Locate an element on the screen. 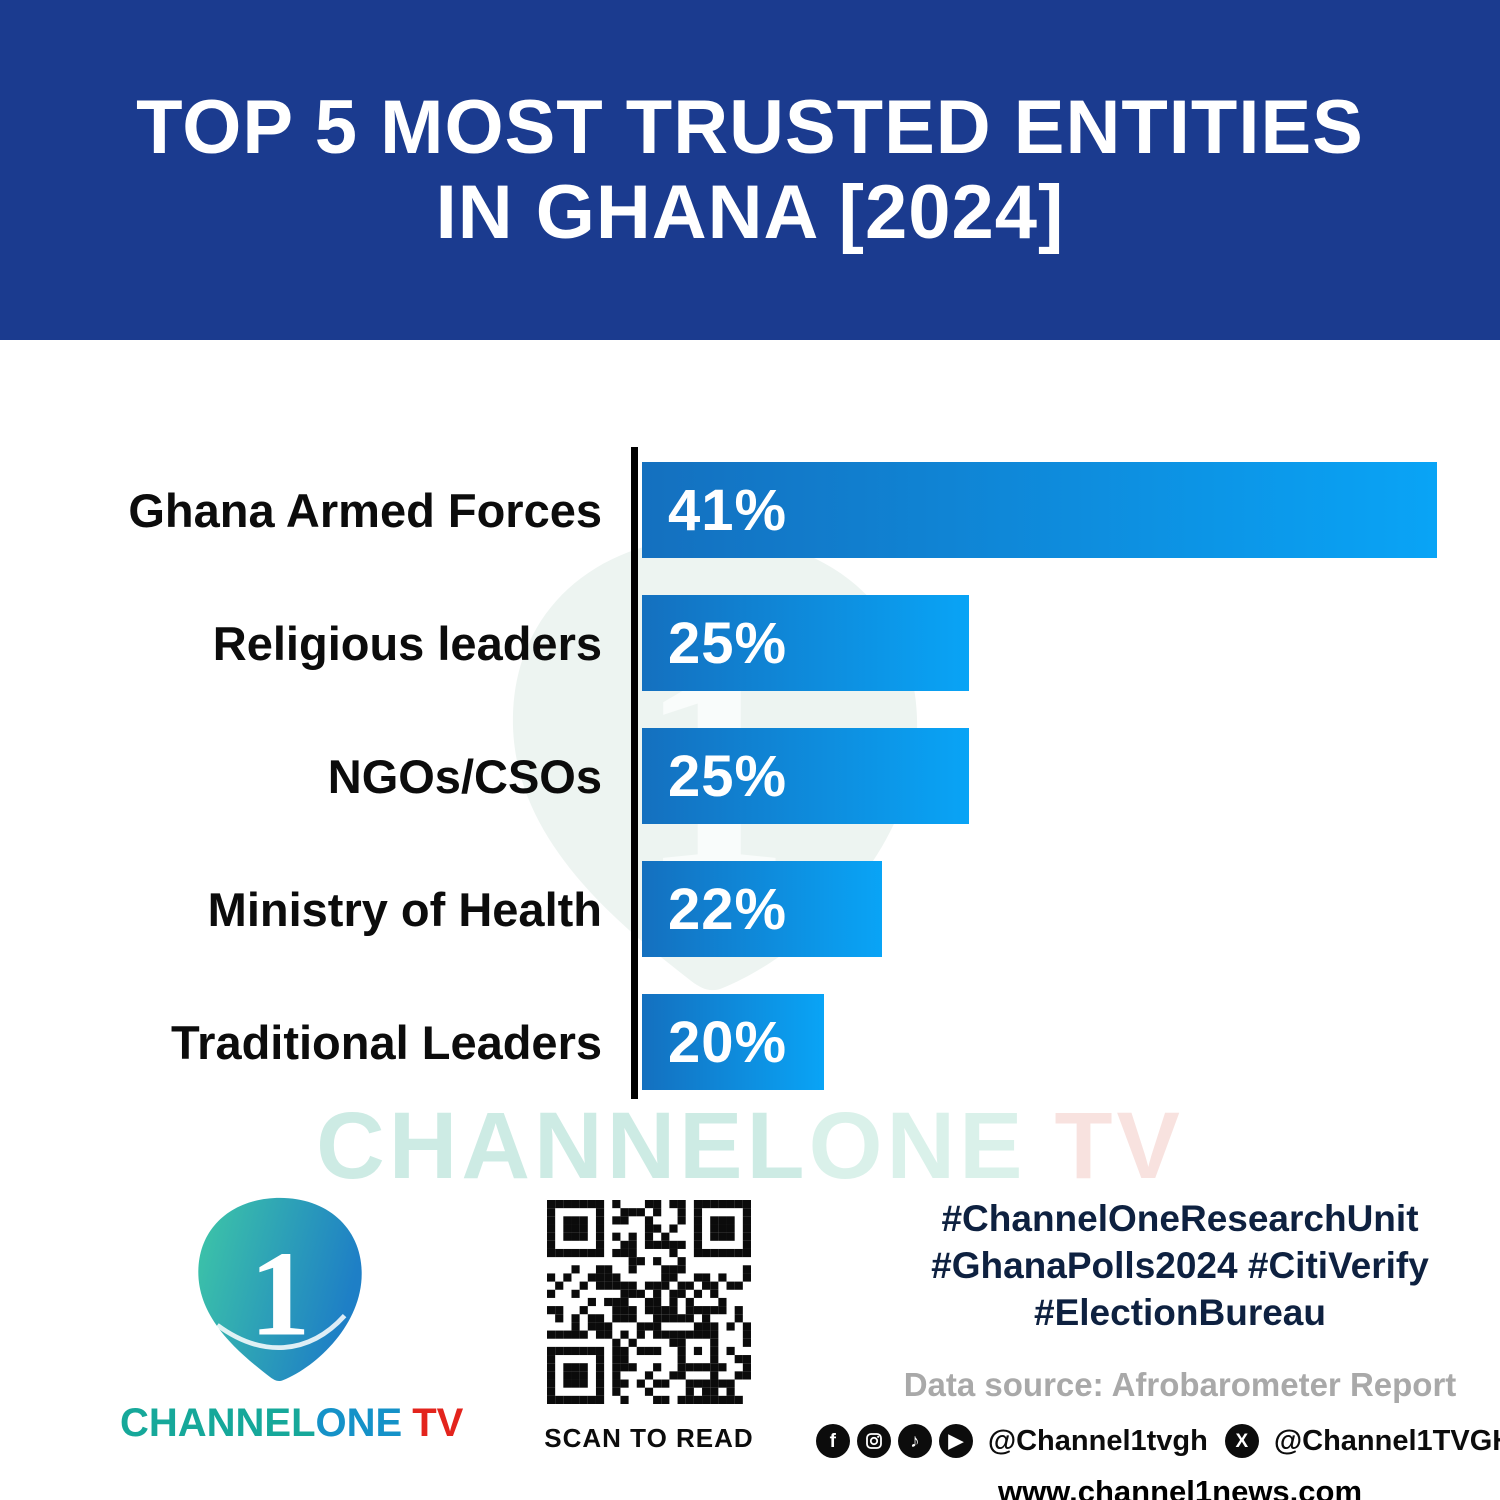 Image resolution: width=1500 pixels, height=1500 pixels. hashtag-line: #ChannelOneResearchUnit is located at coordinates (1180, 1218).